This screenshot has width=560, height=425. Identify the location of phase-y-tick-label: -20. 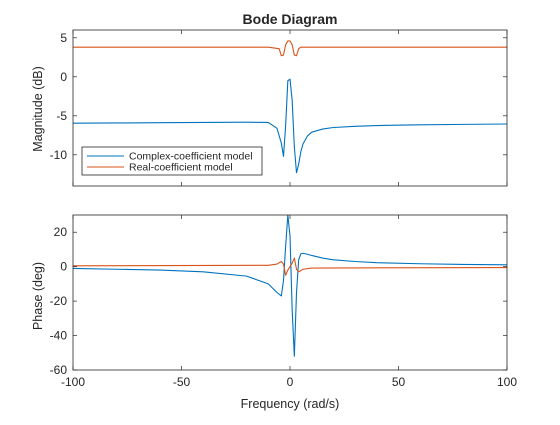
(59, 301).